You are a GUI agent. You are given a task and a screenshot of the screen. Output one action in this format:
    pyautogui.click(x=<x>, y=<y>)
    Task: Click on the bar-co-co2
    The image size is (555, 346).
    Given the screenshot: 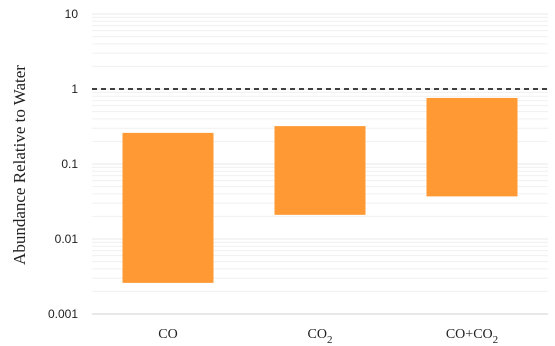 What is the action you would take?
    pyautogui.click(x=472, y=147)
    